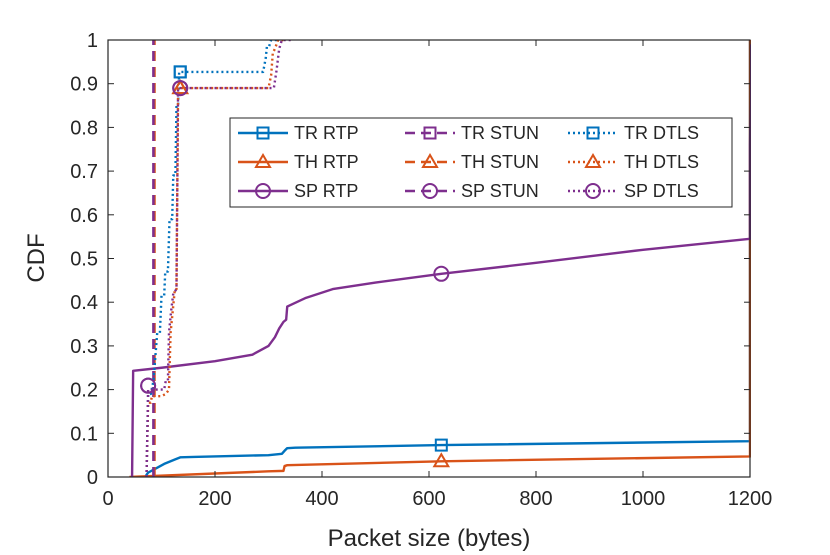 The width and height of the screenshot is (830, 555). What do you see at coordinates (321, 499) in the screenshot?
I see `x-tick-label: 400` at bounding box center [321, 499].